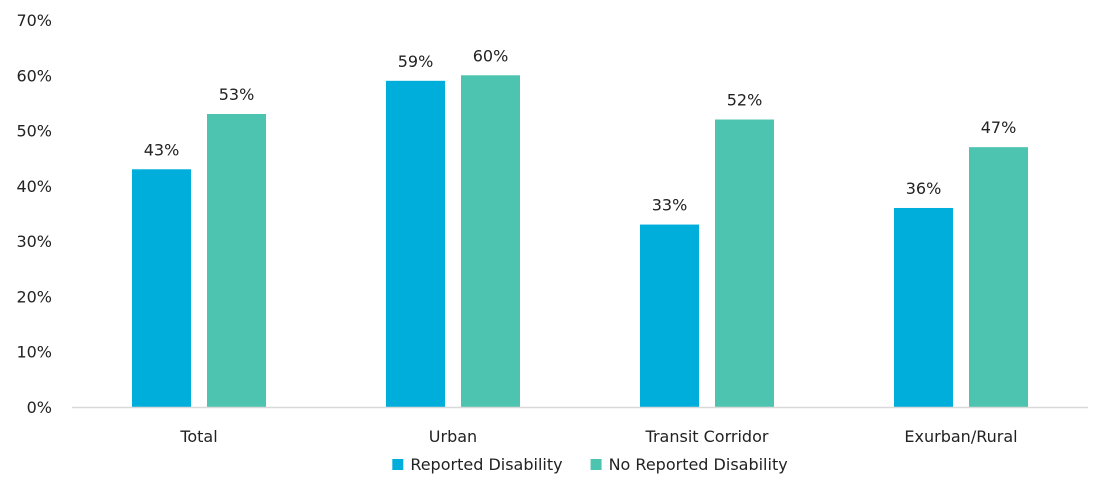 Image resolution: width=1103 pixels, height=483 pixels. I want to click on y-tick-label: 10%, so click(34, 352).